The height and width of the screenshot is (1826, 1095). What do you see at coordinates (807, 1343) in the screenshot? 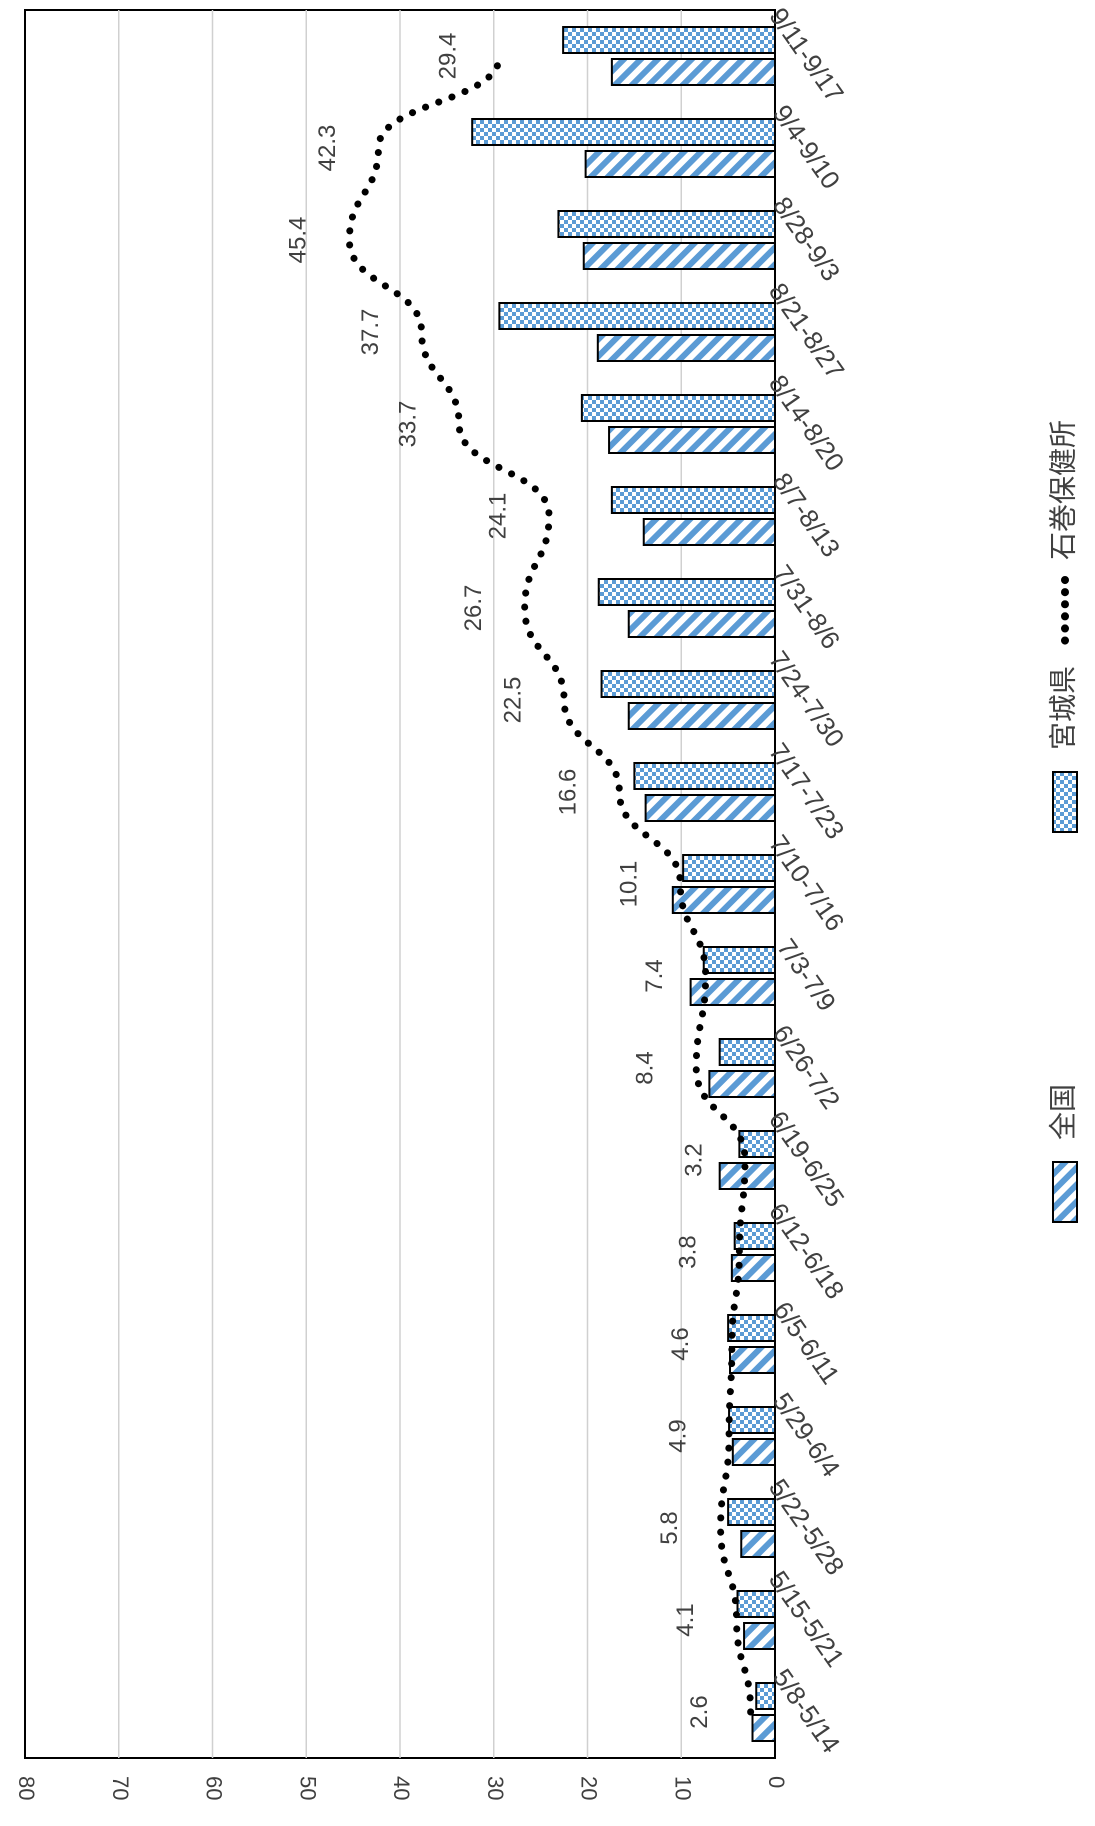
I see `category-label: 6/5-6/11` at bounding box center [807, 1343].